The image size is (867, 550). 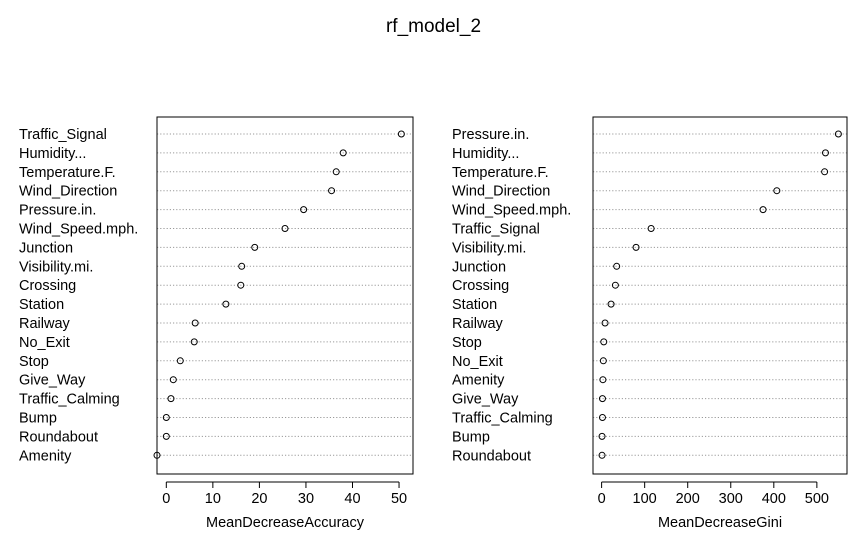 I want to click on x-tick-label: 20, so click(x=259, y=499).